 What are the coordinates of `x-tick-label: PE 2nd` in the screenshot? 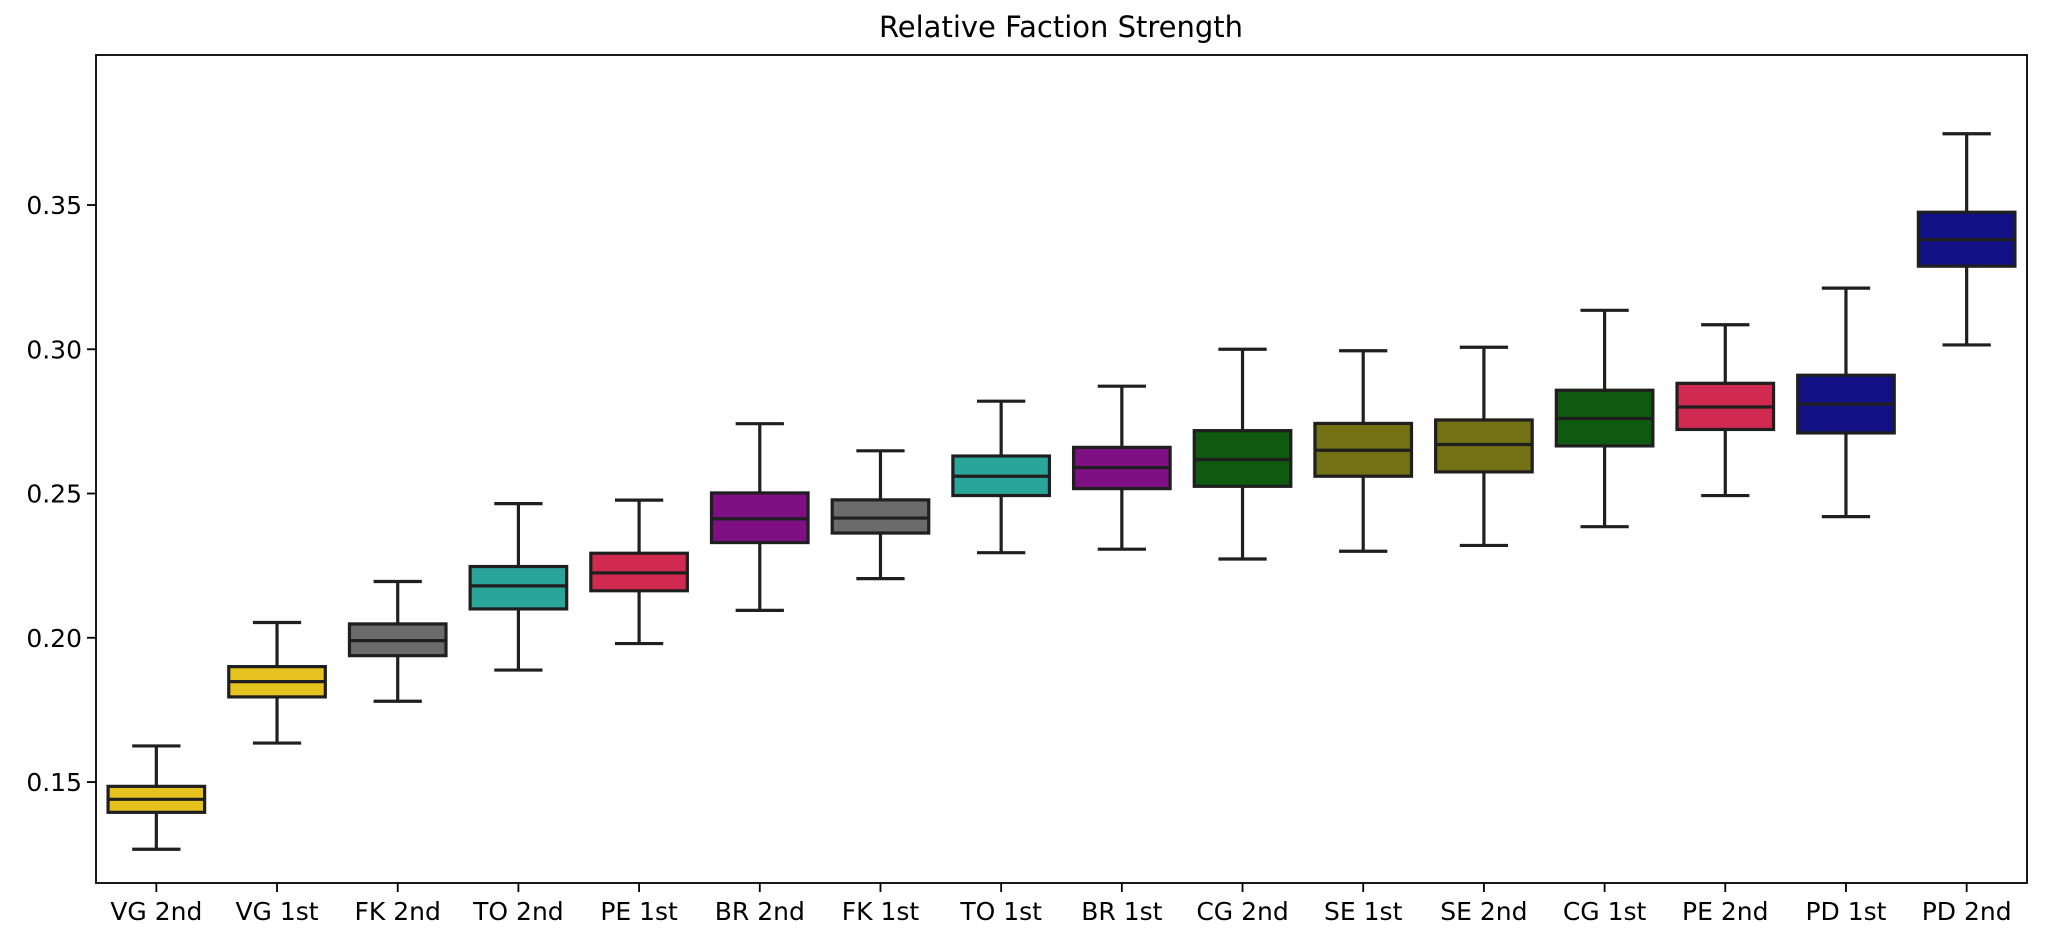 It's located at (1725, 911).